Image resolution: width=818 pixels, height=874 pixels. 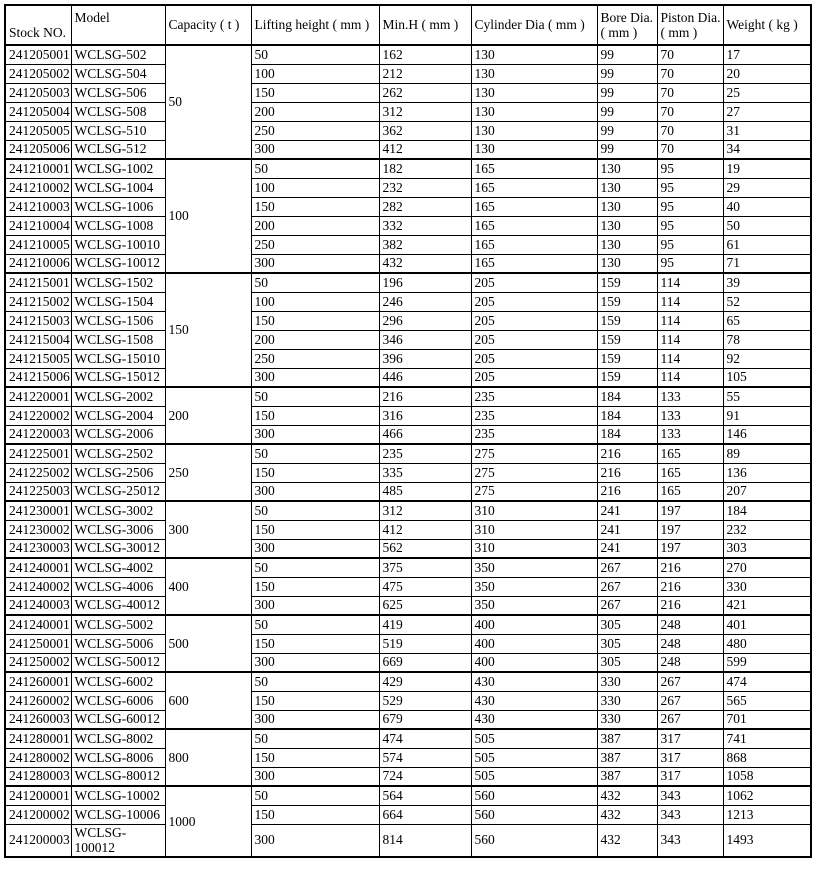 I want to click on cell-bore-dia: 267, so click(x=627, y=567).